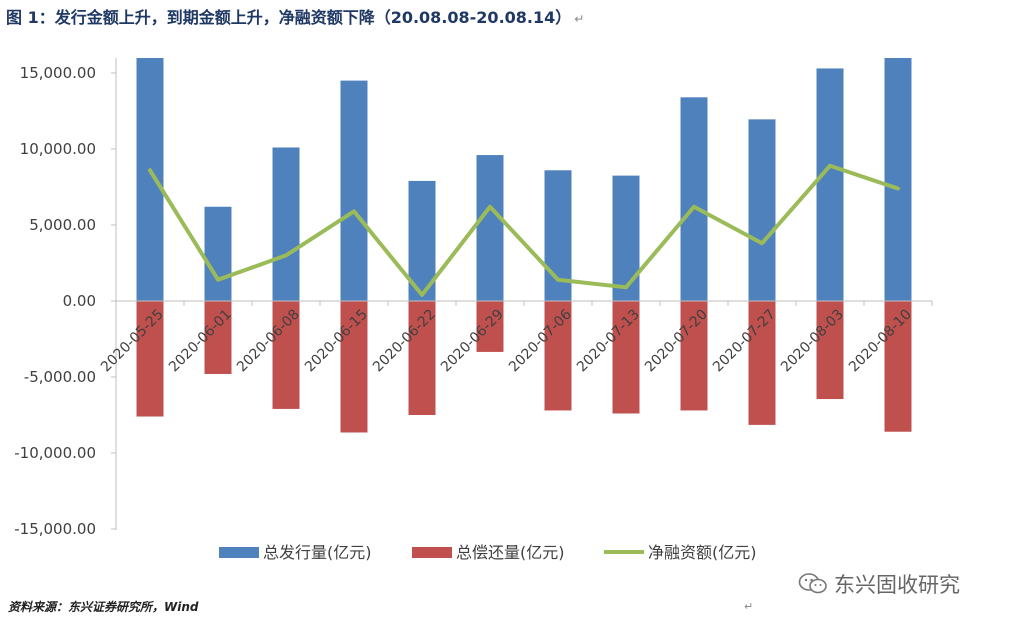 This screenshot has width=1019, height=627. Describe the element at coordinates (897, 585) in the screenshot. I see `brand-name: 东兴固收研究` at that location.